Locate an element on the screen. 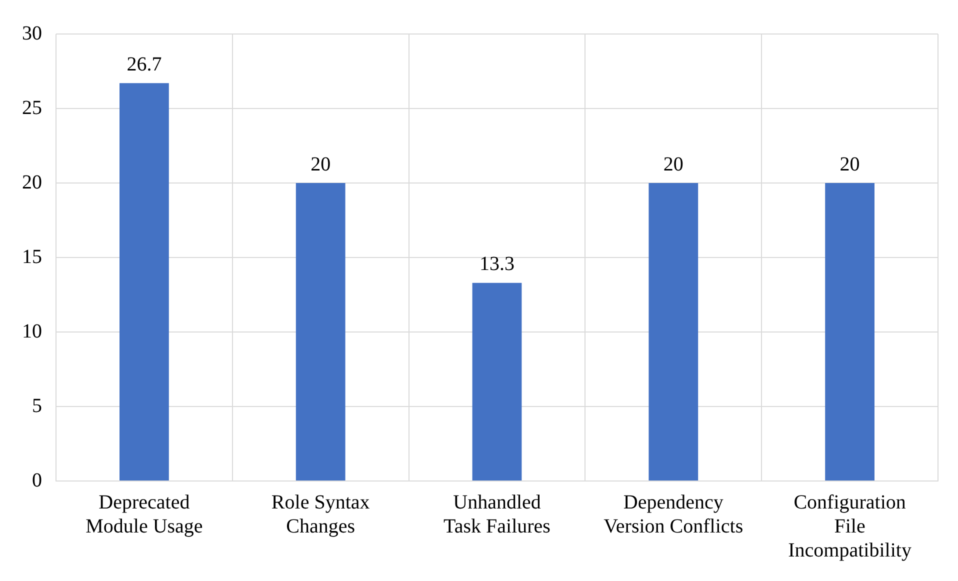 This screenshot has width=958, height=581. y-tick-label: 15 is located at coordinates (32, 257).